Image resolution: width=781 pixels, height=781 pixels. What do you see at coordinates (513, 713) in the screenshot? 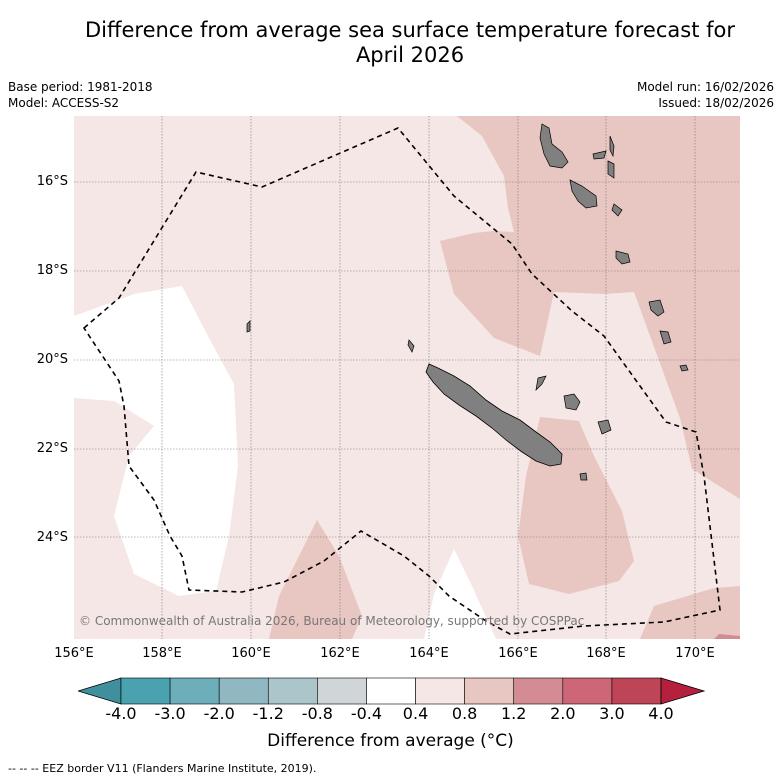
I see `colorbar-tick-label: 1.2` at bounding box center [513, 713].